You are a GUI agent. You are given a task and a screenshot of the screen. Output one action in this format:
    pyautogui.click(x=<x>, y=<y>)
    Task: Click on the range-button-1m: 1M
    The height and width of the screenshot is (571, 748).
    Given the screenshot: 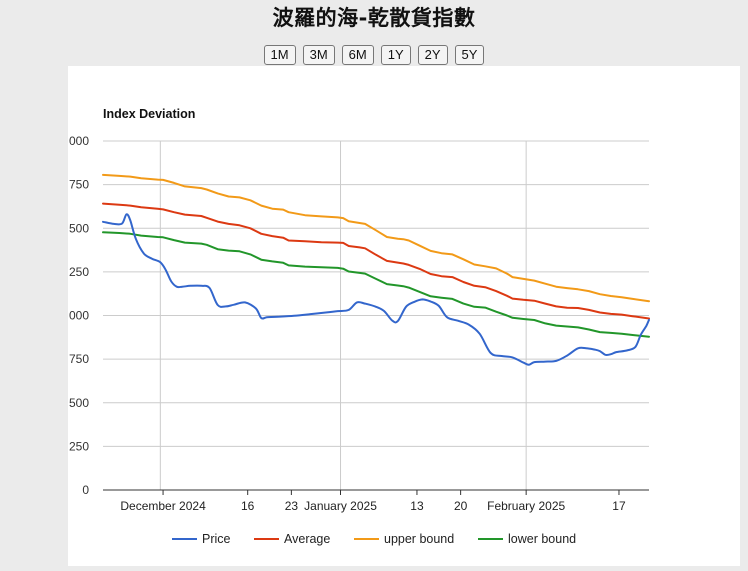 What is the action you would take?
    pyautogui.click(x=279, y=55)
    